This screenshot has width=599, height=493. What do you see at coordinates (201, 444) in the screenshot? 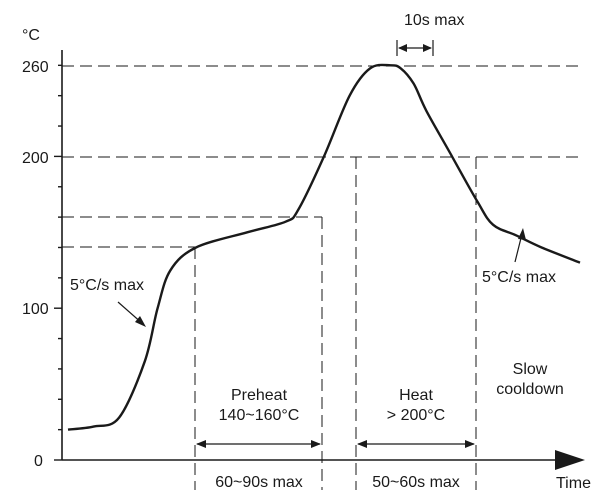
I see `preheat-time-arrow-left-icon` at bounding box center [201, 444].